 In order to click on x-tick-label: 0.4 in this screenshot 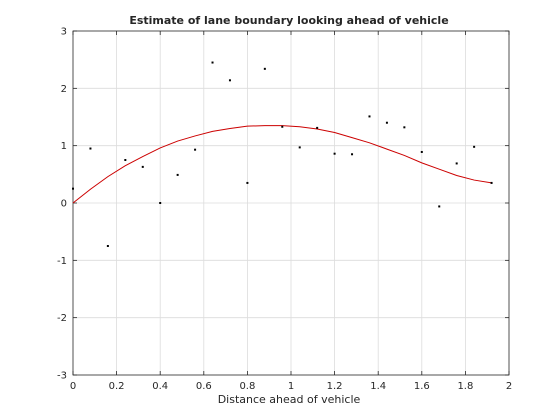, I will do `click(160, 386)`.